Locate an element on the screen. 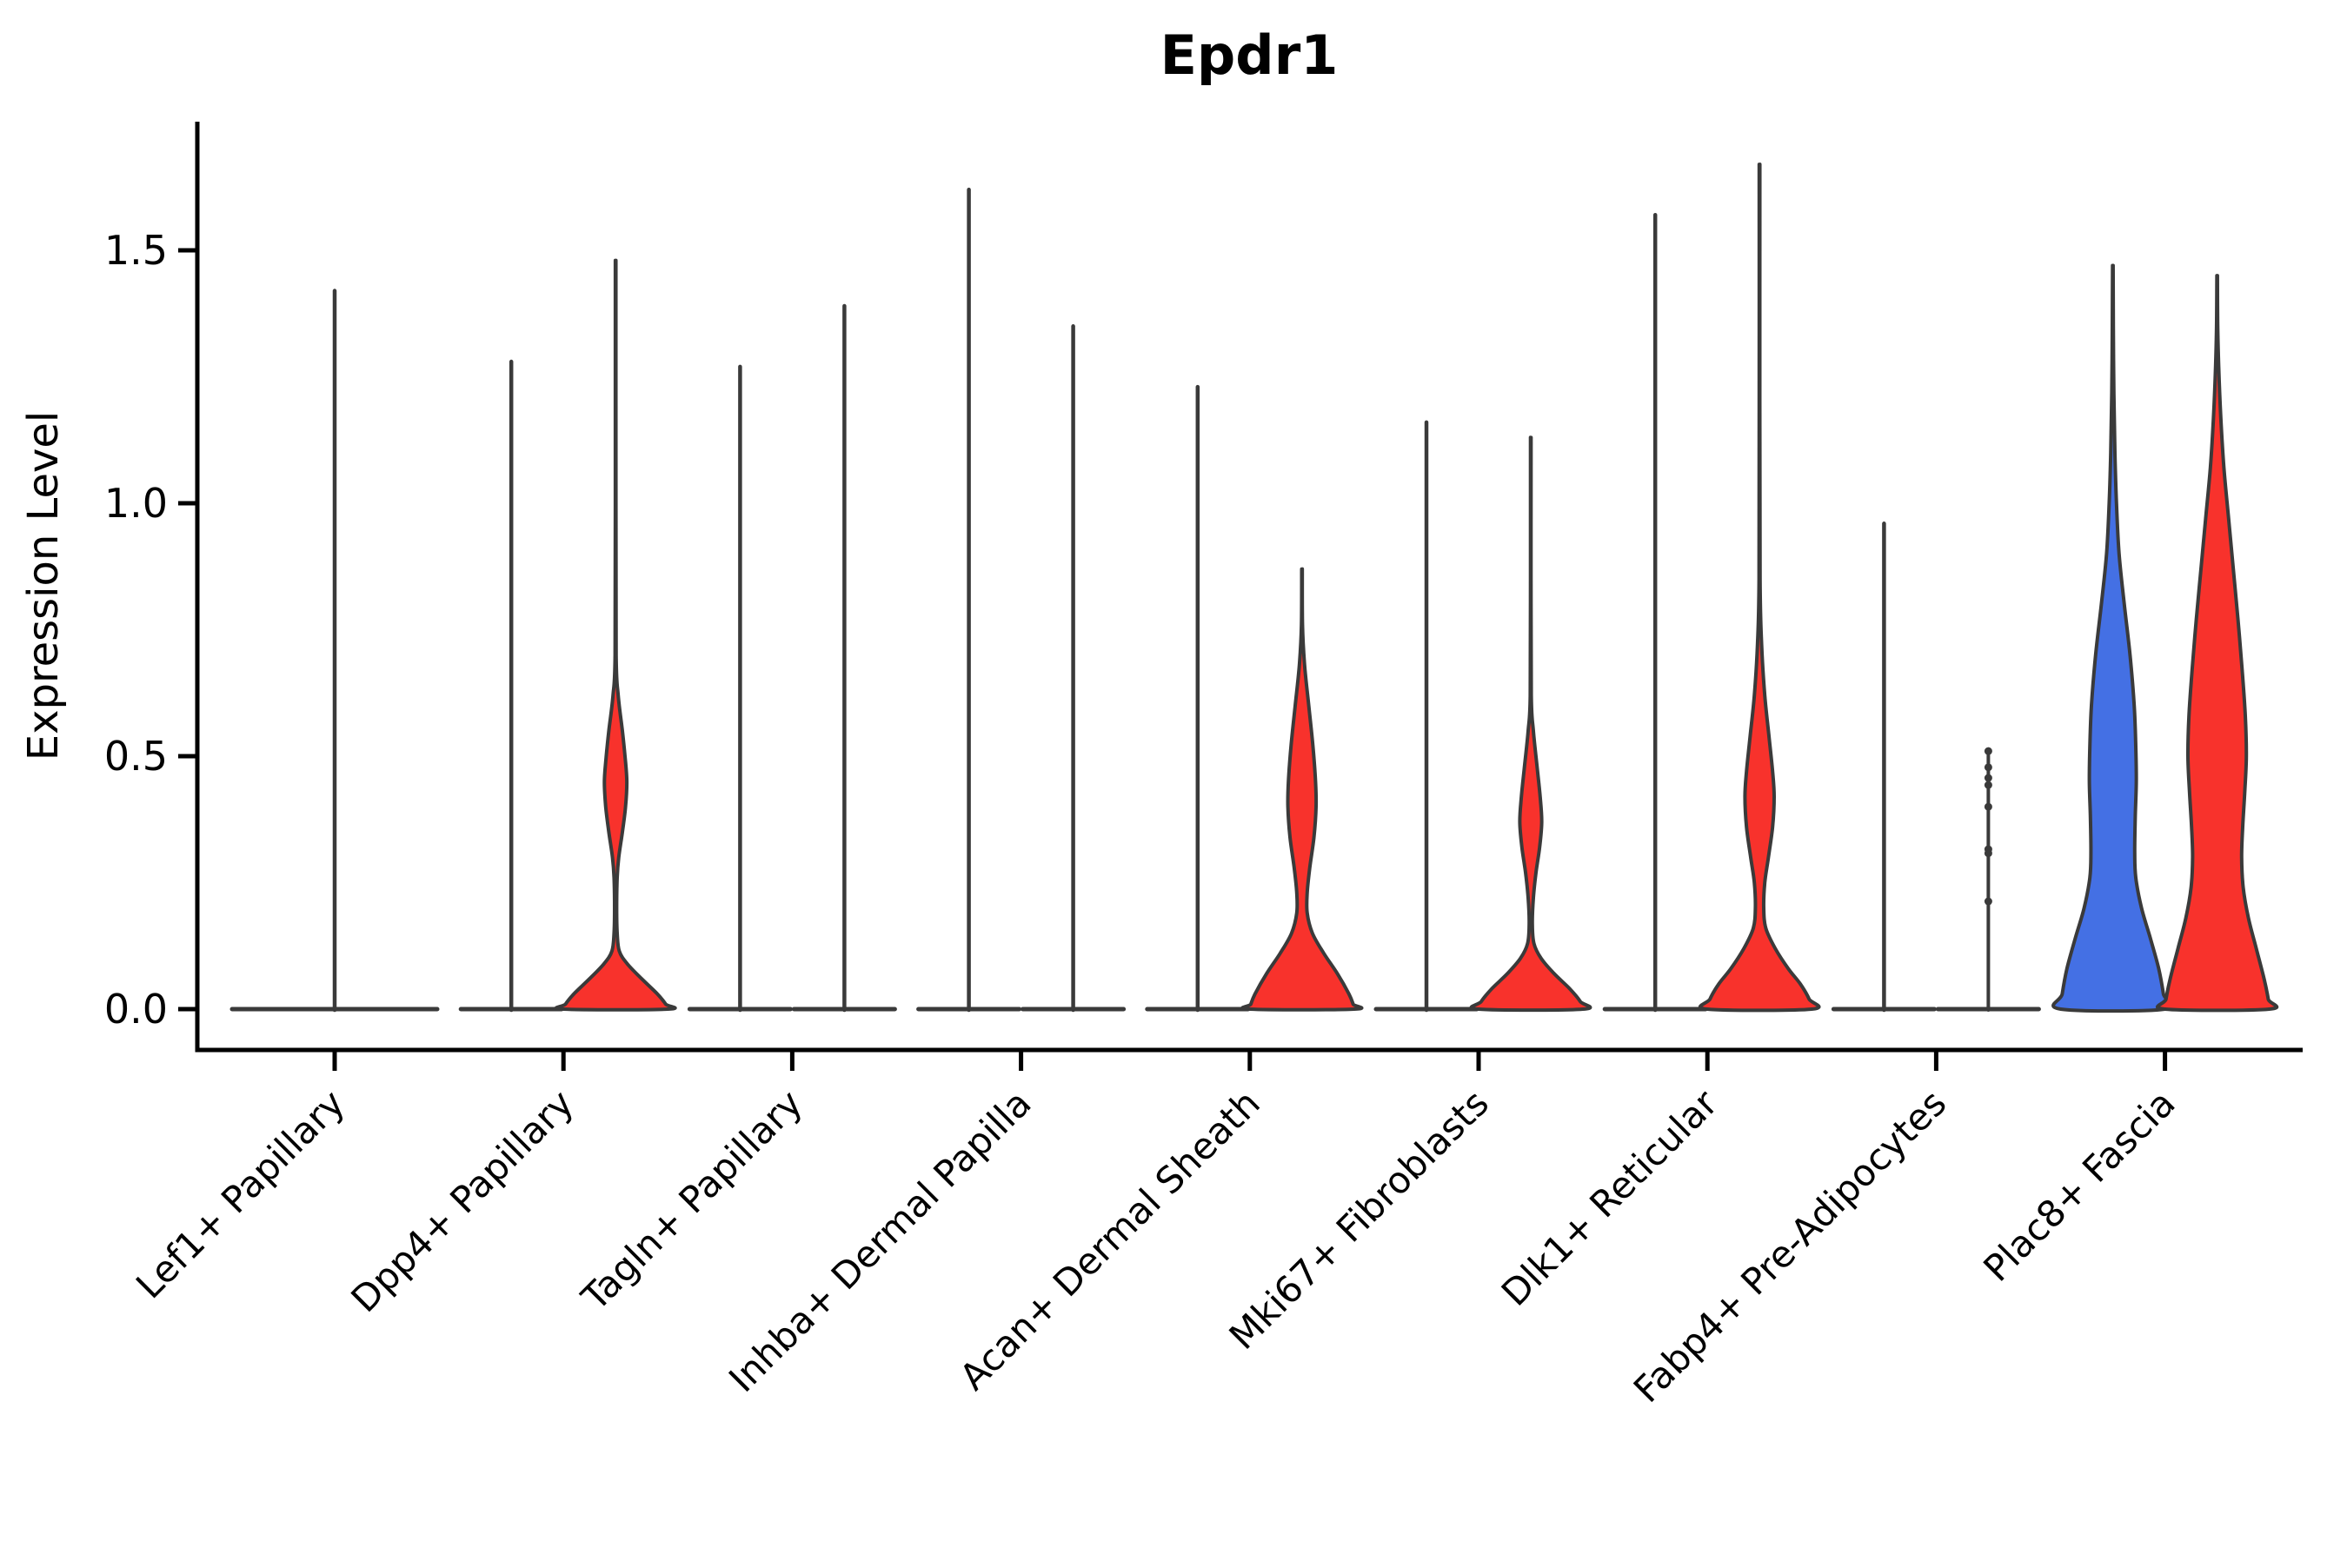 The width and height of the screenshot is (2347, 1568). violin-9-g1 is located at coordinates (2113, 638).